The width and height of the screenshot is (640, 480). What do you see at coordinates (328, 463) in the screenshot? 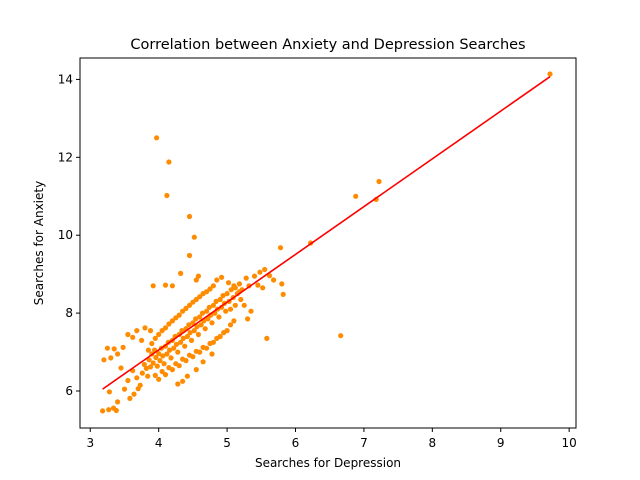
I see `x-axis-label: Searches for Depression` at bounding box center [328, 463].